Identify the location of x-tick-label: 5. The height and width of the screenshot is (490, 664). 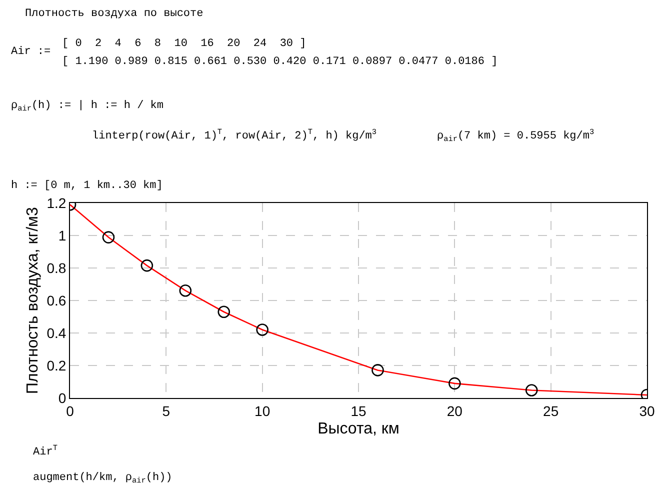
(166, 410).